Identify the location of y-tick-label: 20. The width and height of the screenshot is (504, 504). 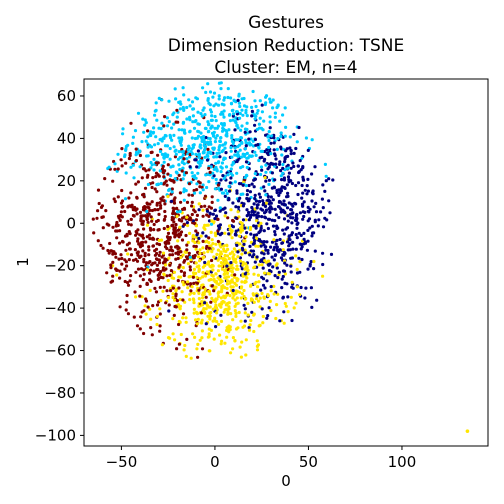
(66, 181).